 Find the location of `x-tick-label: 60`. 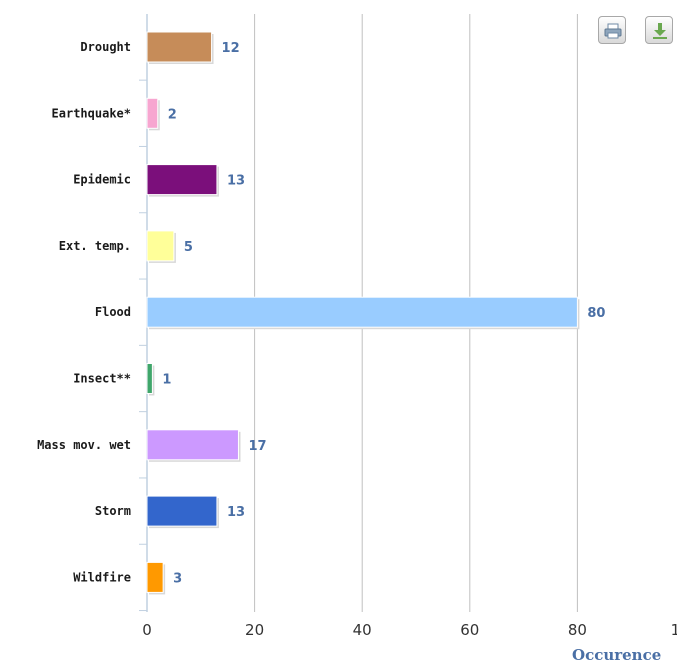

x-tick-label: 60 is located at coordinates (469, 630).